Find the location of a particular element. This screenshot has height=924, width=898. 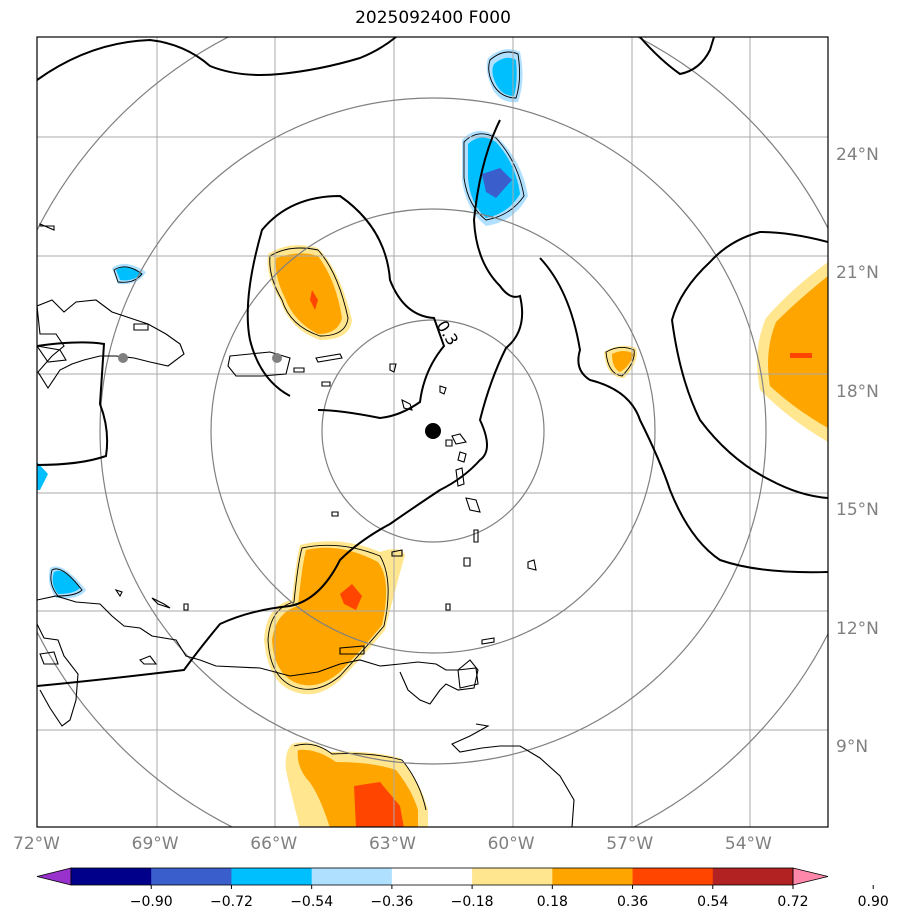

lon-tick-label: 63°W is located at coordinates (392, 844).